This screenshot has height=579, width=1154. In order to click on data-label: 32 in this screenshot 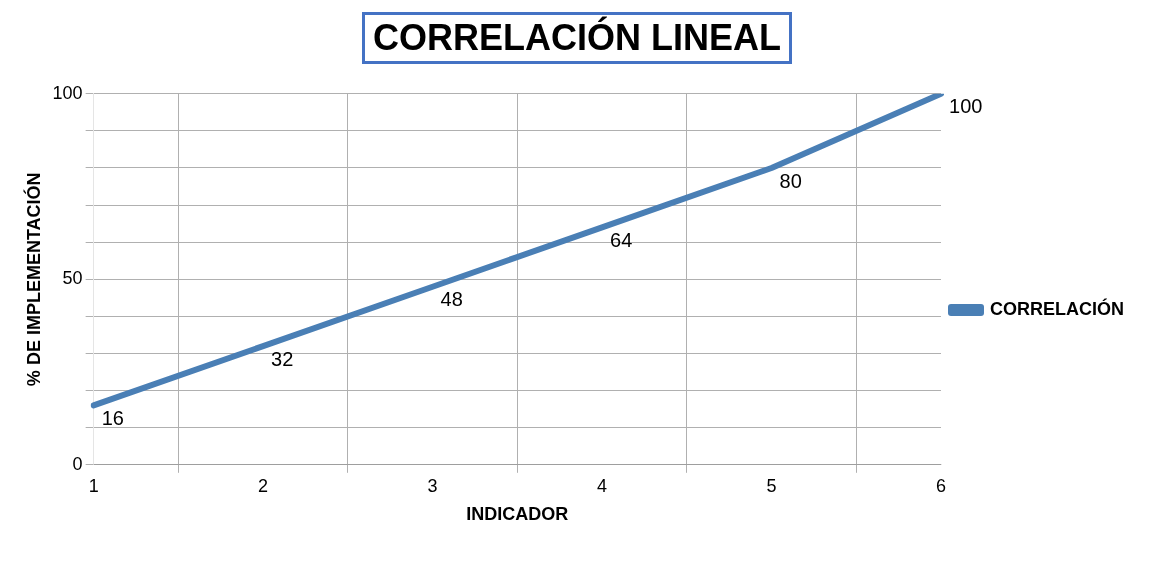, I will do `click(282, 358)`.